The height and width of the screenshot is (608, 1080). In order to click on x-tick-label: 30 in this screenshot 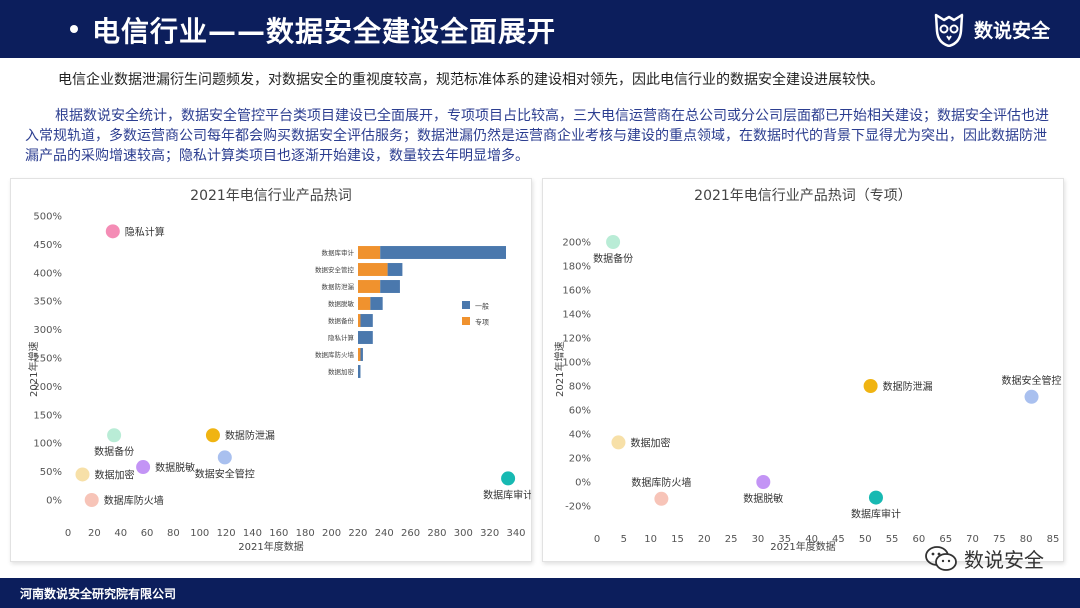, I will do `click(758, 539)`.